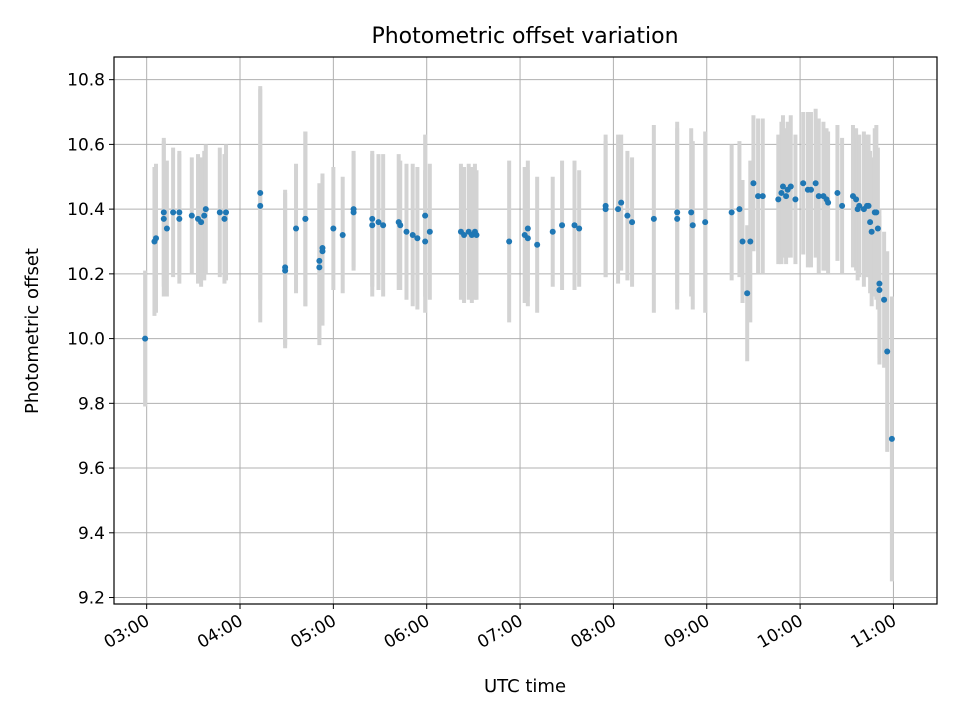  I want to click on y-tick-label: 9.8, so click(91, 404).